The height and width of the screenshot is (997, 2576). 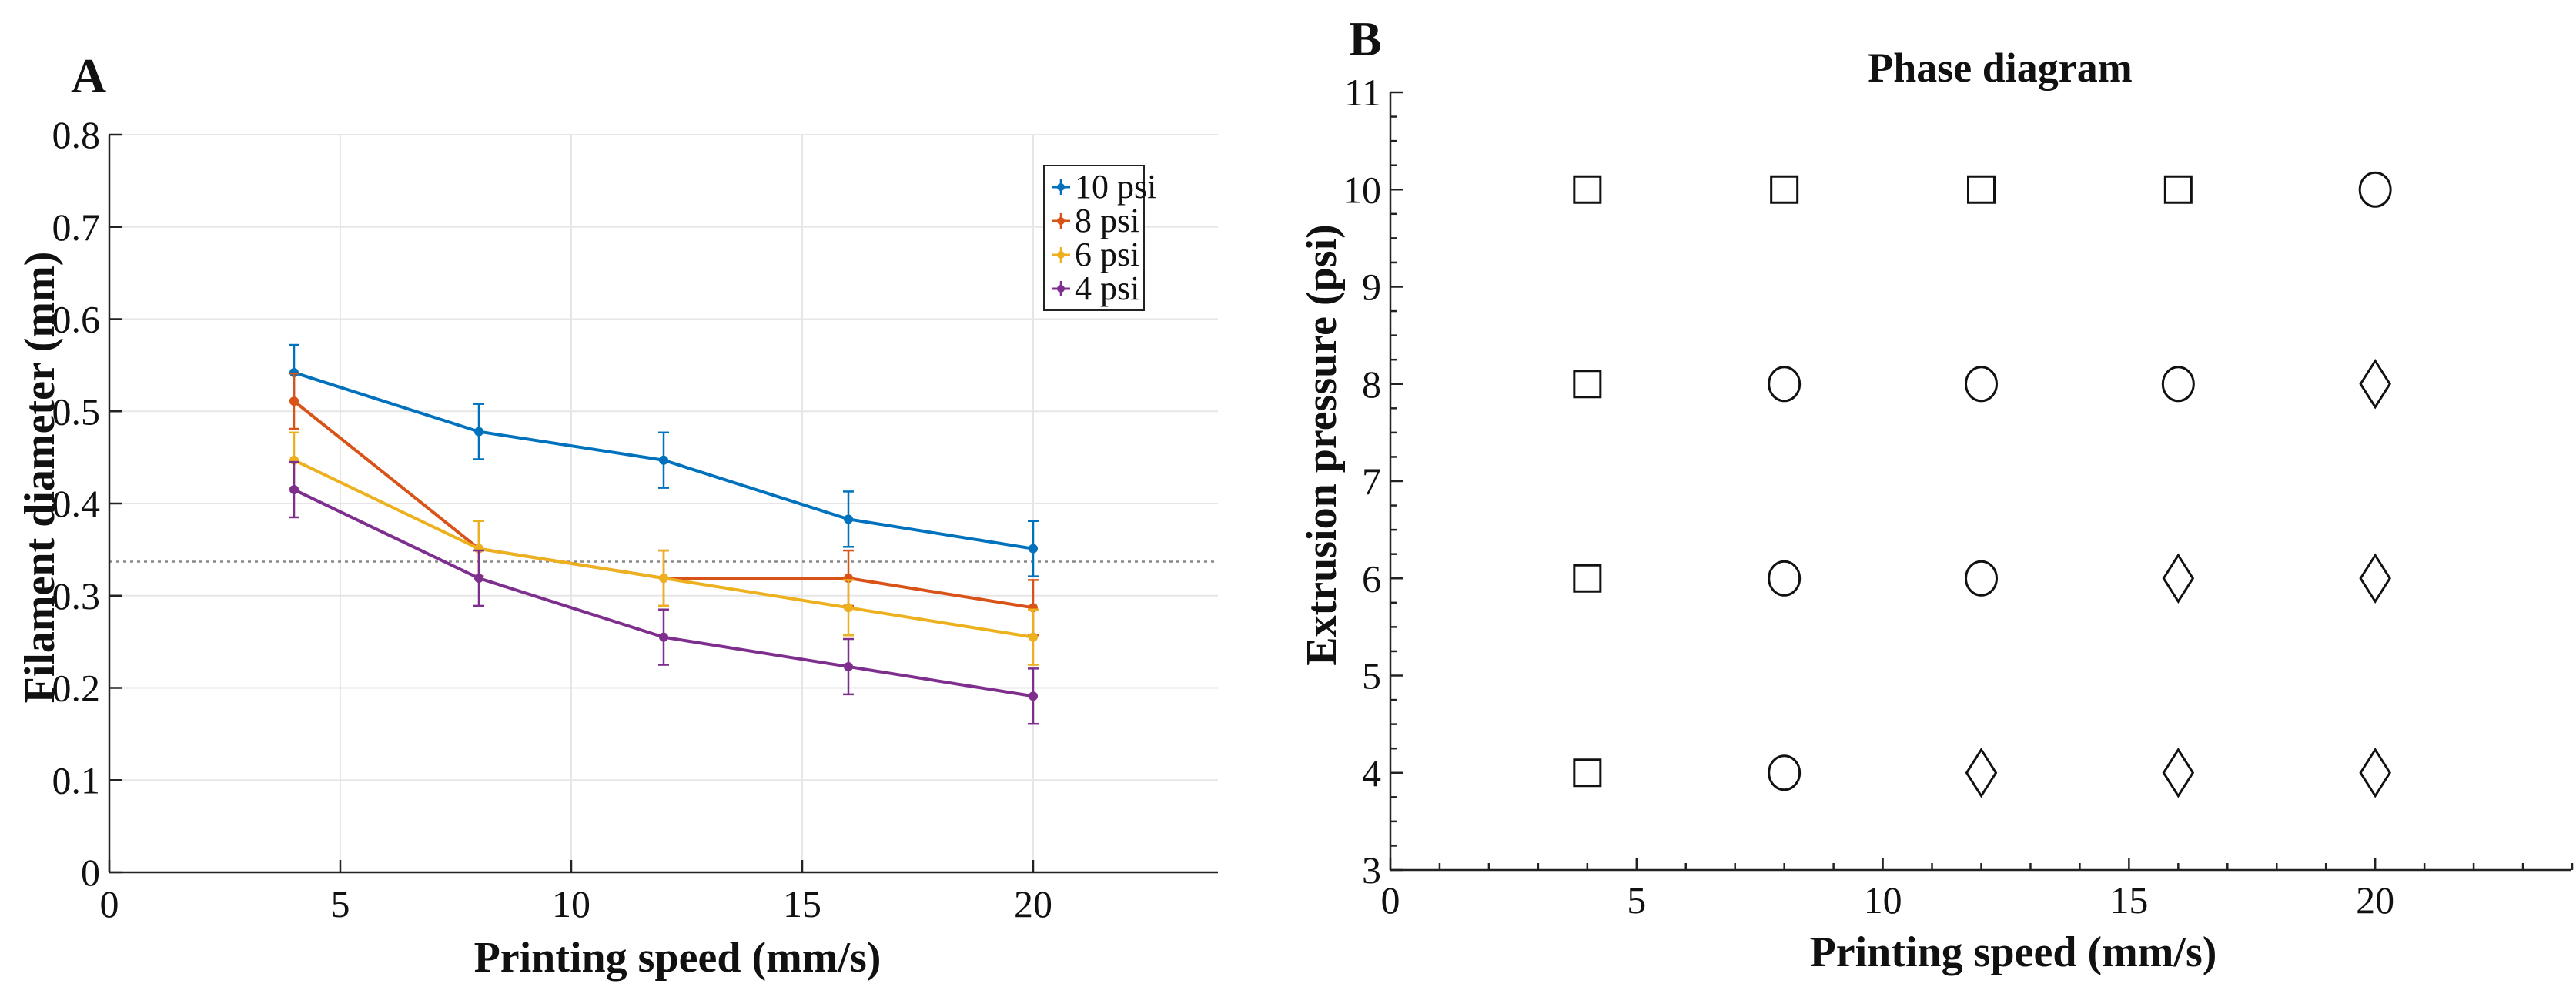 I want to click on panel-b-x-ticks: 0 5 10 15 20, so click(x=1978, y=890).